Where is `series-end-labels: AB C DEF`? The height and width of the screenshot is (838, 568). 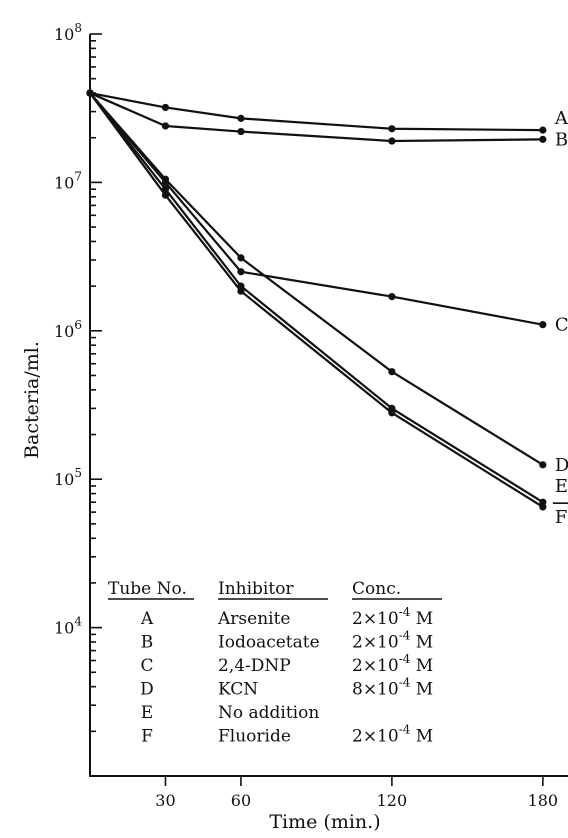 series-end-labels: AB C DEF is located at coordinates (560, 318).